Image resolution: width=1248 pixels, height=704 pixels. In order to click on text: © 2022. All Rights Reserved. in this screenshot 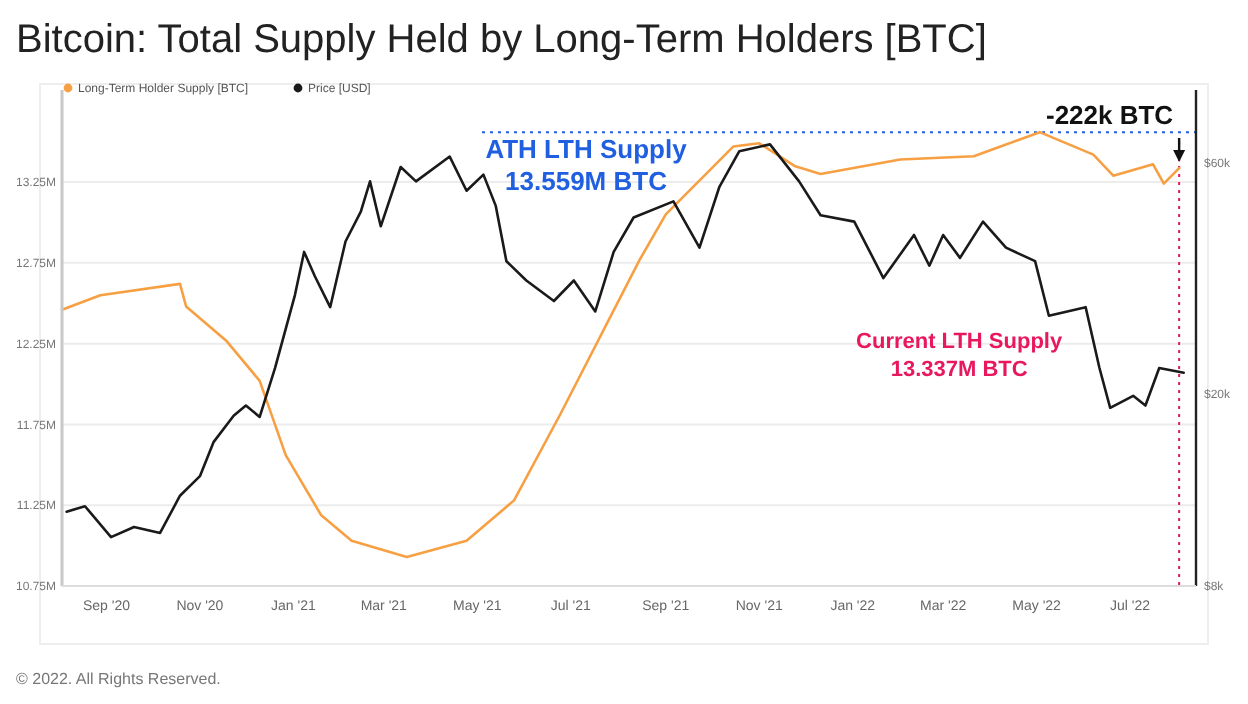, I will do `click(118, 679)`.